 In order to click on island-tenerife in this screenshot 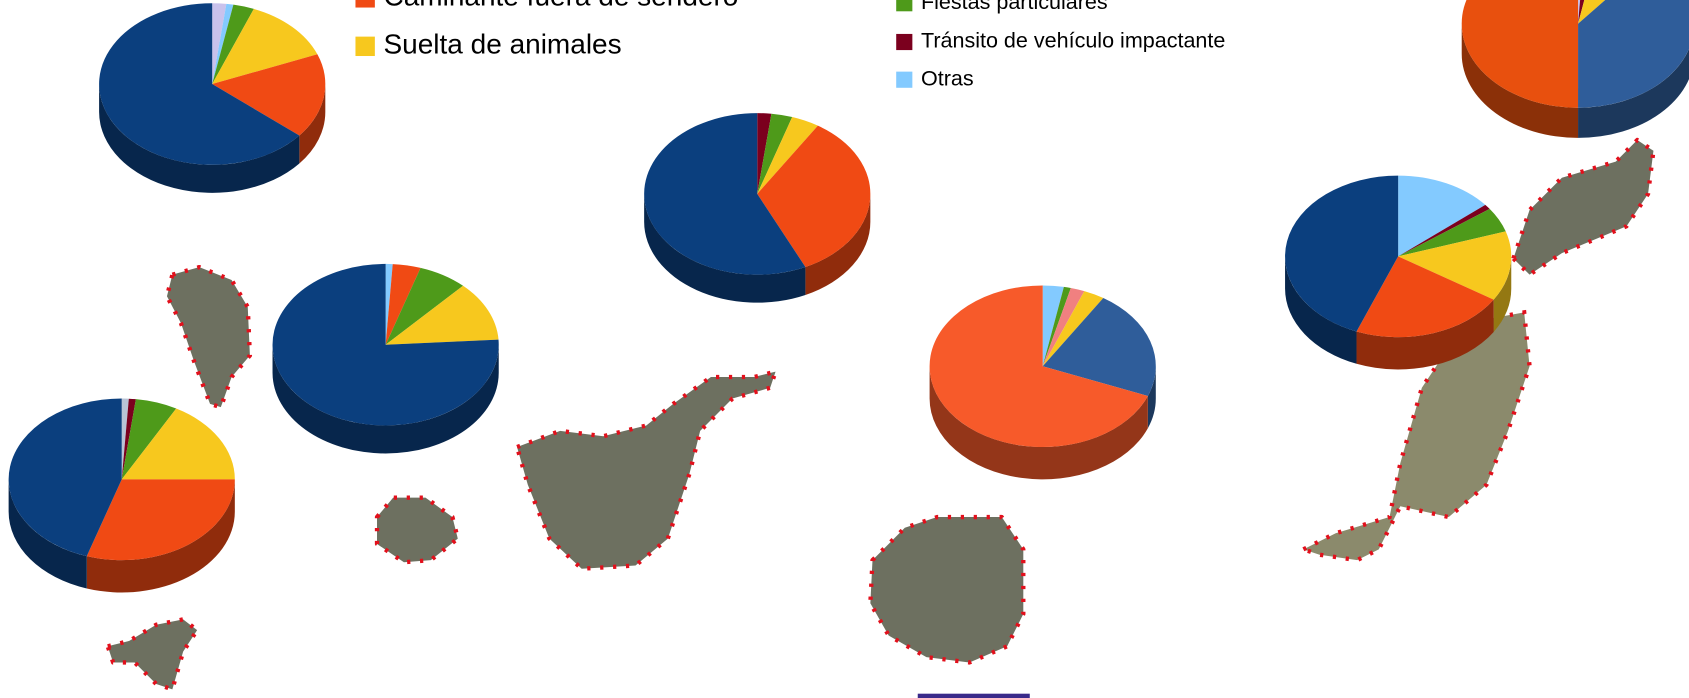, I will do `click(646, 470)`.